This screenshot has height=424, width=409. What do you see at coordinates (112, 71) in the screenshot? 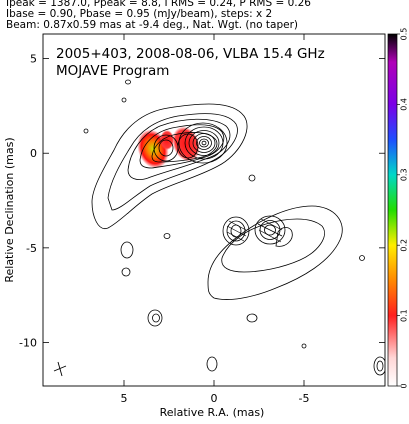
I see `plot-annotation-program: MOJAVE Program` at bounding box center [112, 71].